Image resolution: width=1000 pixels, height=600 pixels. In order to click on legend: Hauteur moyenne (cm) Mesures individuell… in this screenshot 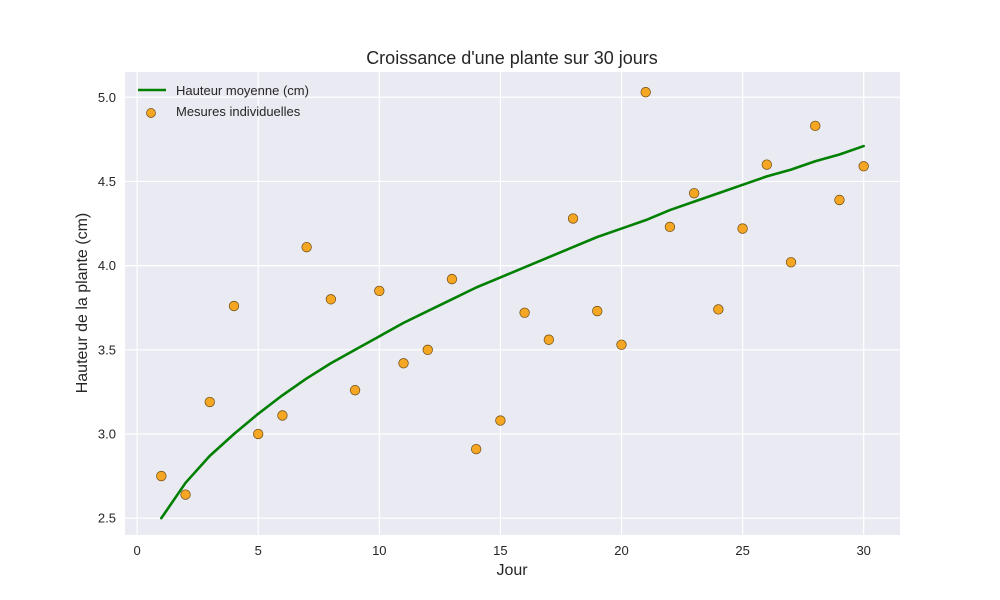, I will do `click(223, 101)`.